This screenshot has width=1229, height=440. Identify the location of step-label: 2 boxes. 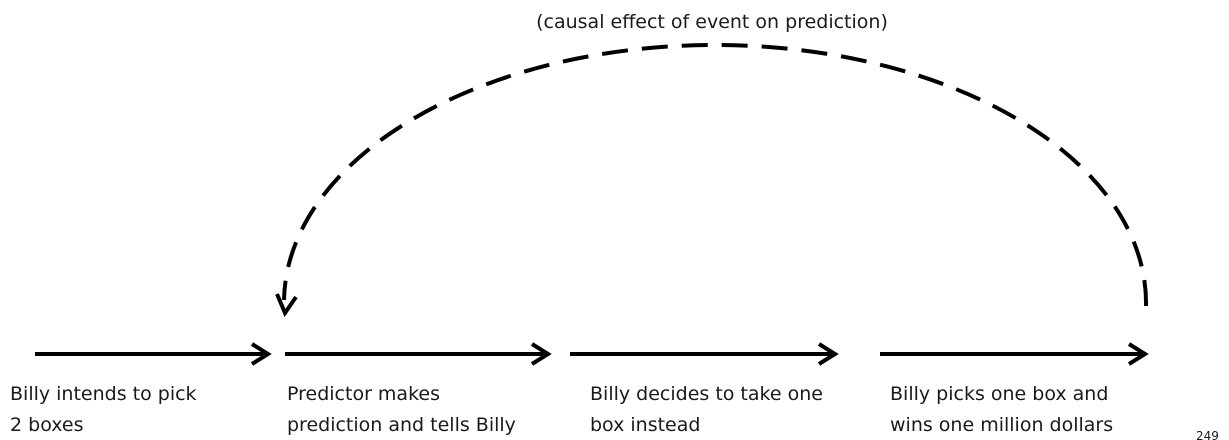
(46, 425).